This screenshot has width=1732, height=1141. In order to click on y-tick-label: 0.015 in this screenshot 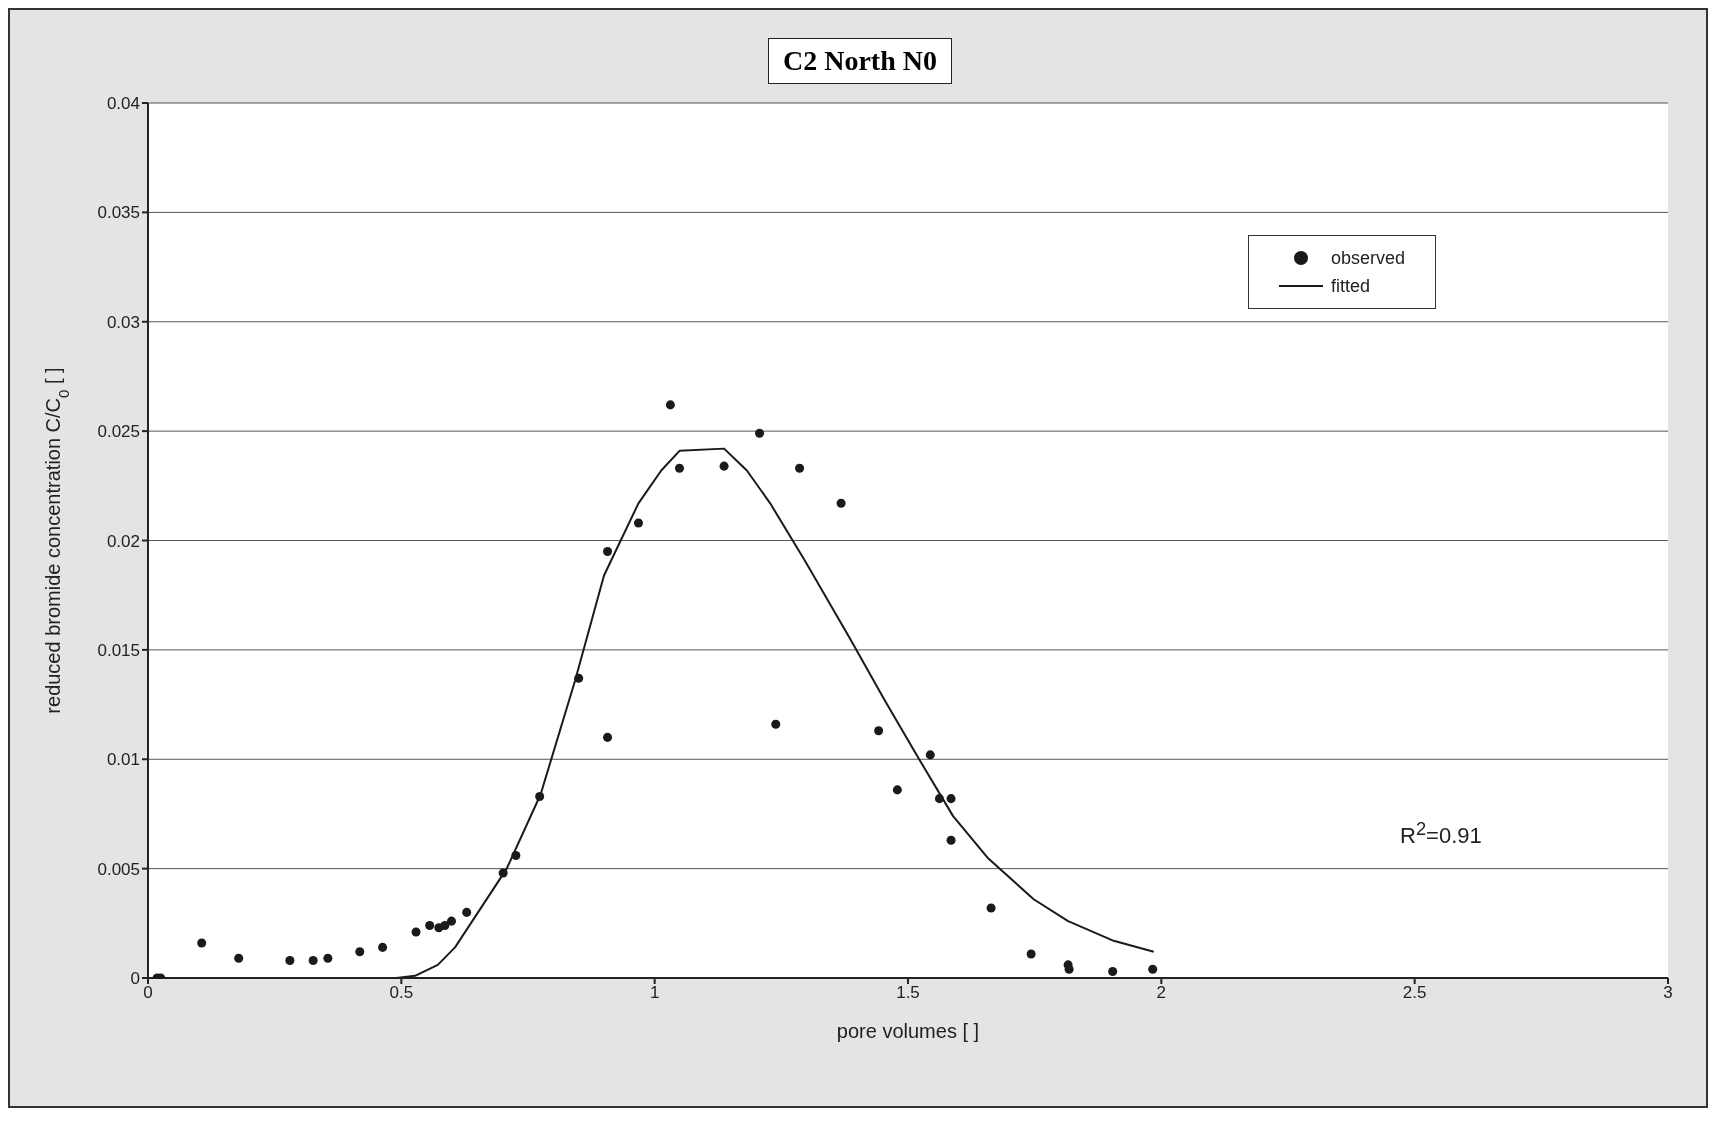, I will do `click(118, 650)`.